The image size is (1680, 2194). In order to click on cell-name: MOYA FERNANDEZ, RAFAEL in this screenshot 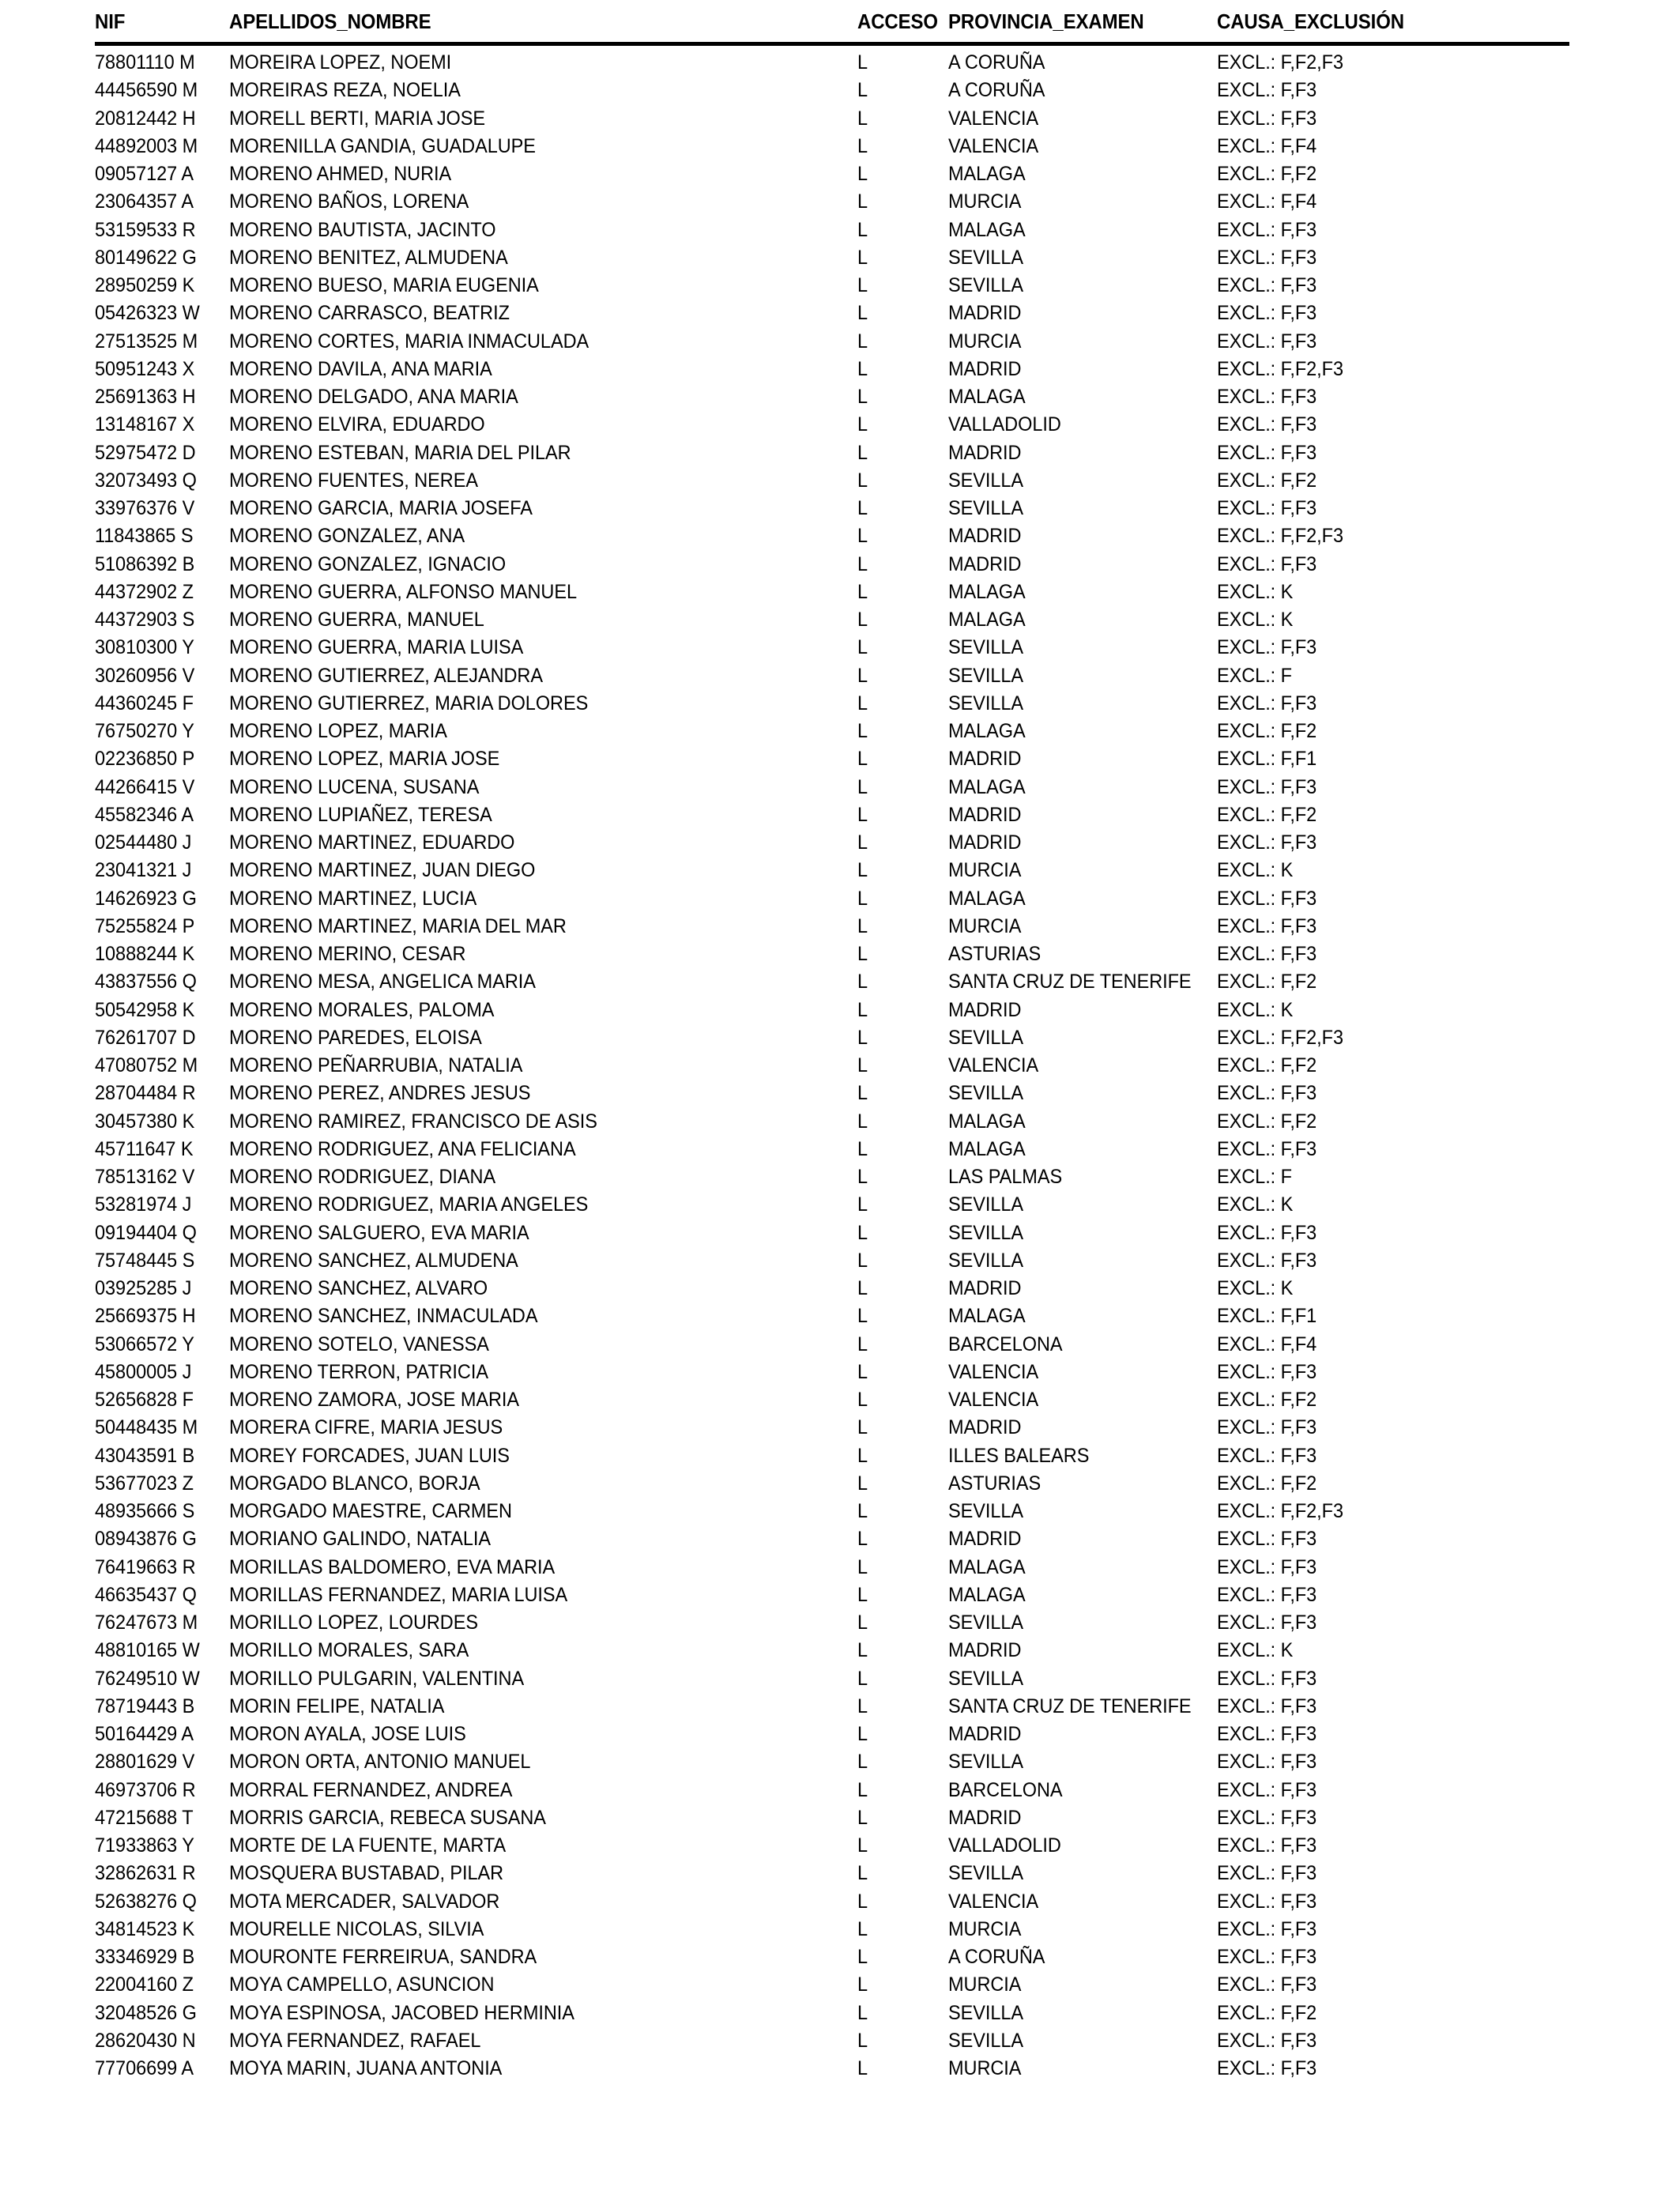, I will do `click(355, 2040)`.